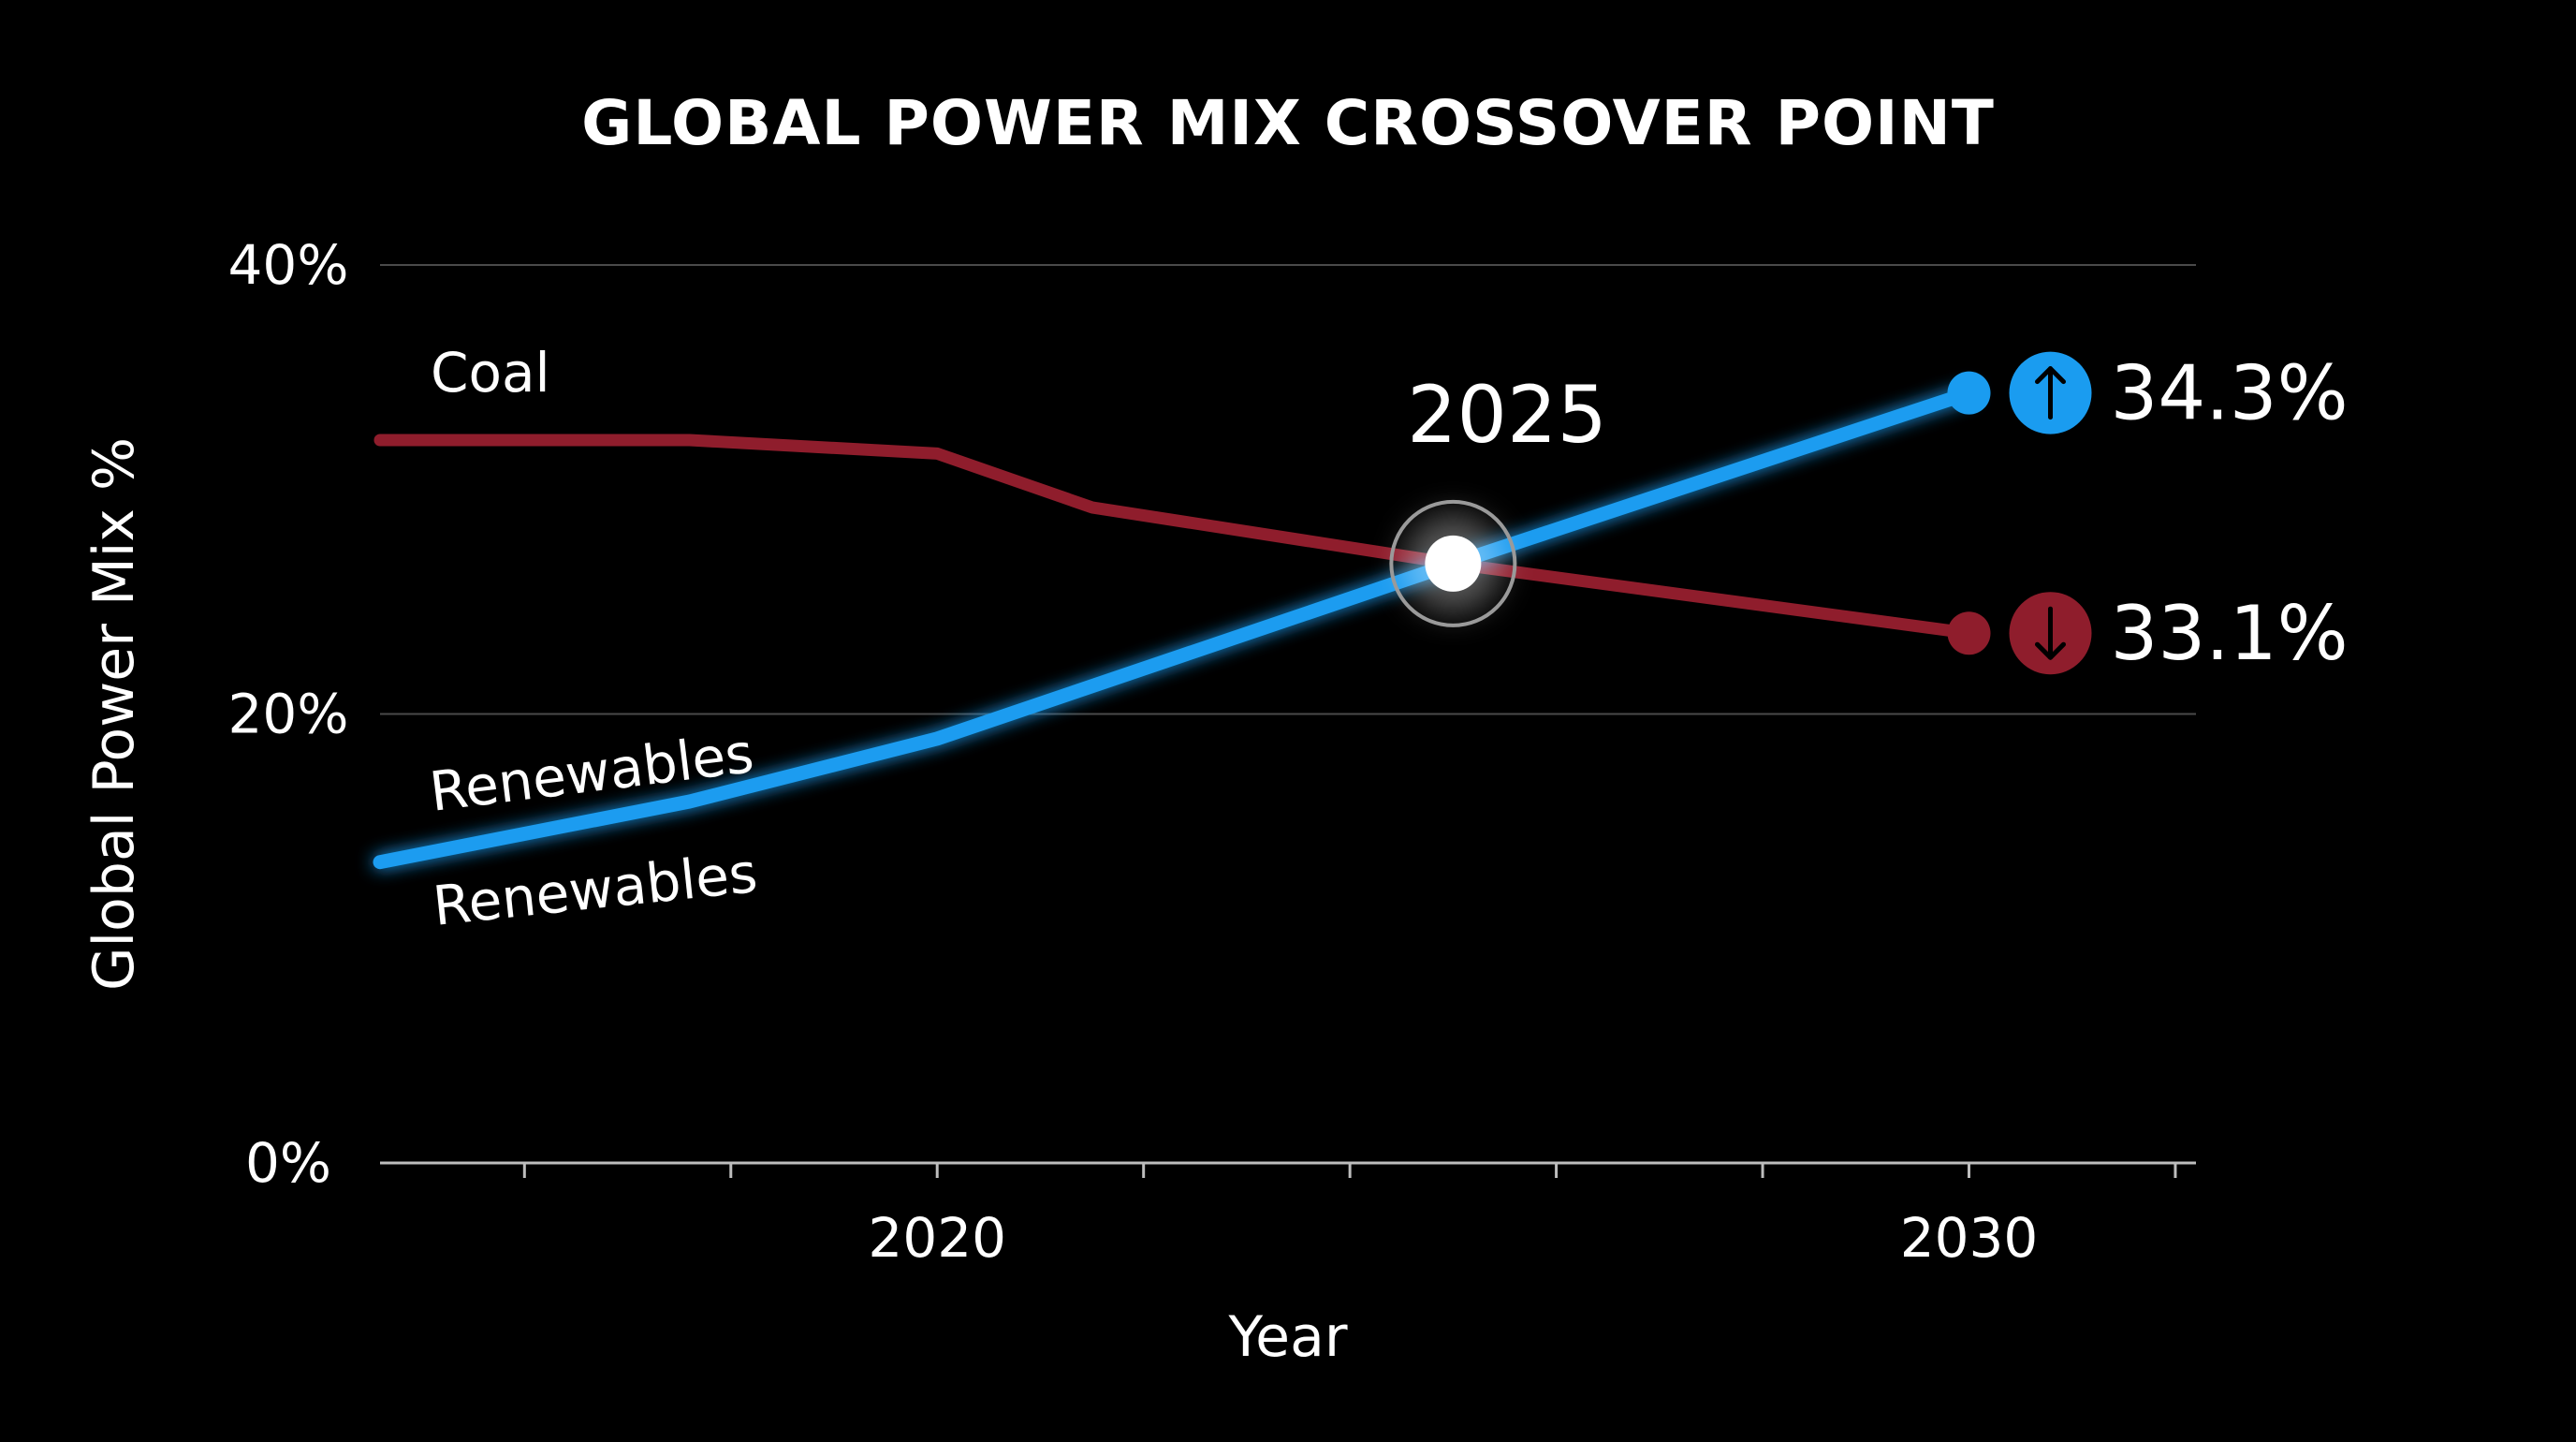  Describe the element at coordinates (288, 265) in the screenshot. I see `y-tick-label: 40%` at that location.